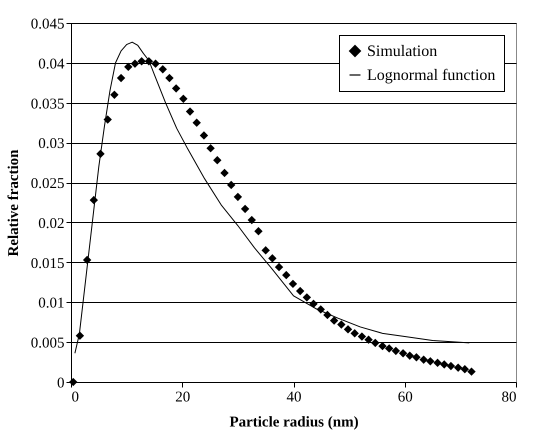  I want to click on y-tick-label: 0.03, so click(51, 144).